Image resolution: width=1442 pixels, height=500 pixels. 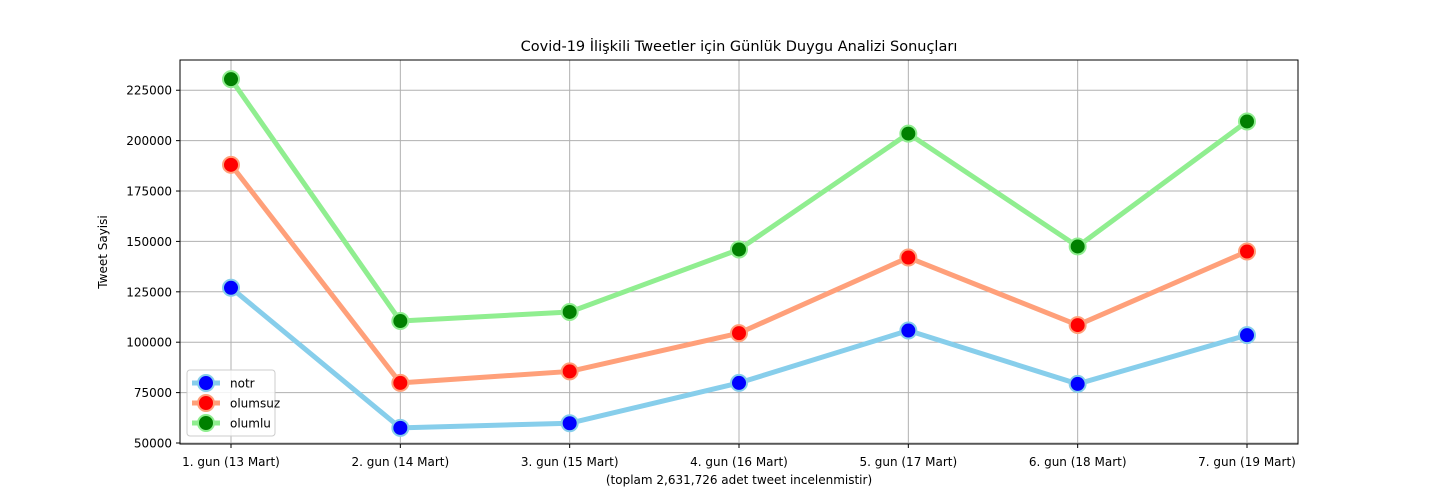 I want to click on x-tick-label: 6. gun (18 Mart), so click(x=1078, y=462).